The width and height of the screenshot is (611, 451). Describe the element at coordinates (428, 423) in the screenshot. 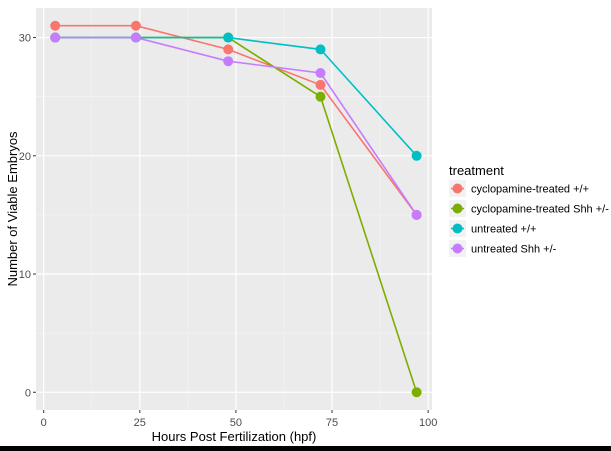

I see `x-tick-label: 100` at that location.